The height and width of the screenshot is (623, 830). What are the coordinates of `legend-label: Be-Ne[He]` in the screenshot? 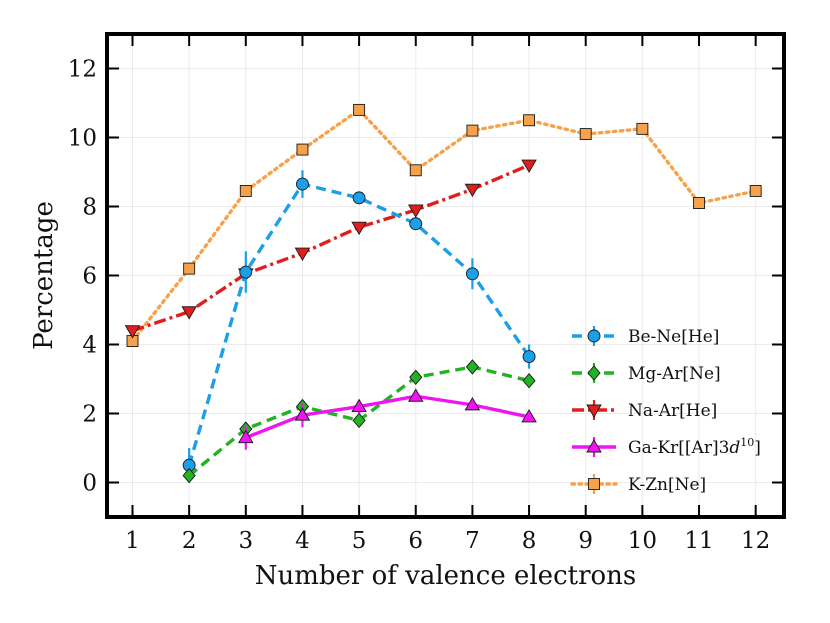 It's located at (673, 337).